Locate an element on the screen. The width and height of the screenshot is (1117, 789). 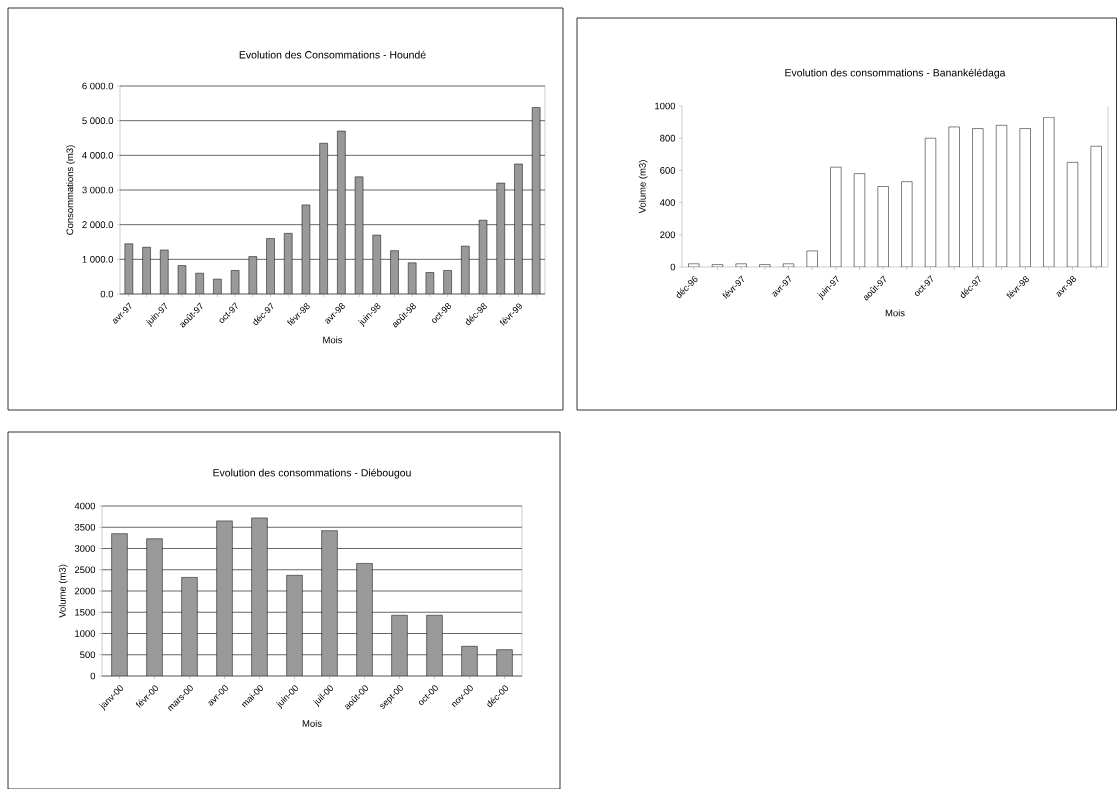
y-tick-label: 1 000.0 is located at coordinates (98, 259).